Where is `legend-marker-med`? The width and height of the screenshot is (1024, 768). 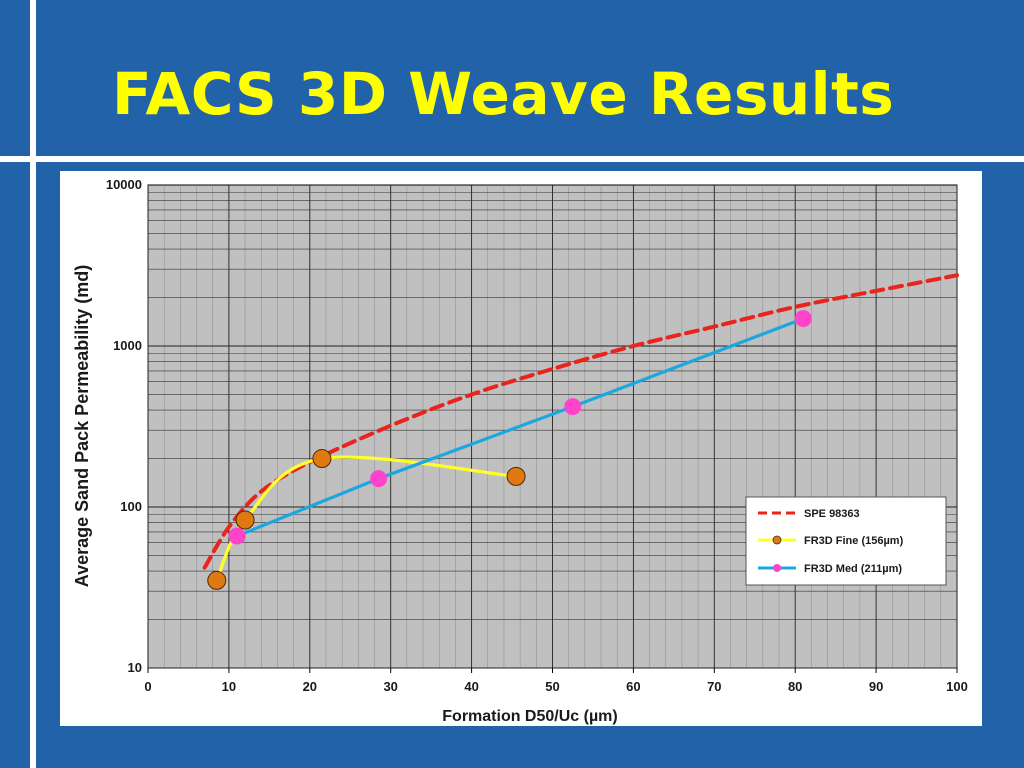 legend-marker-med is located at coordinates (777, 568).